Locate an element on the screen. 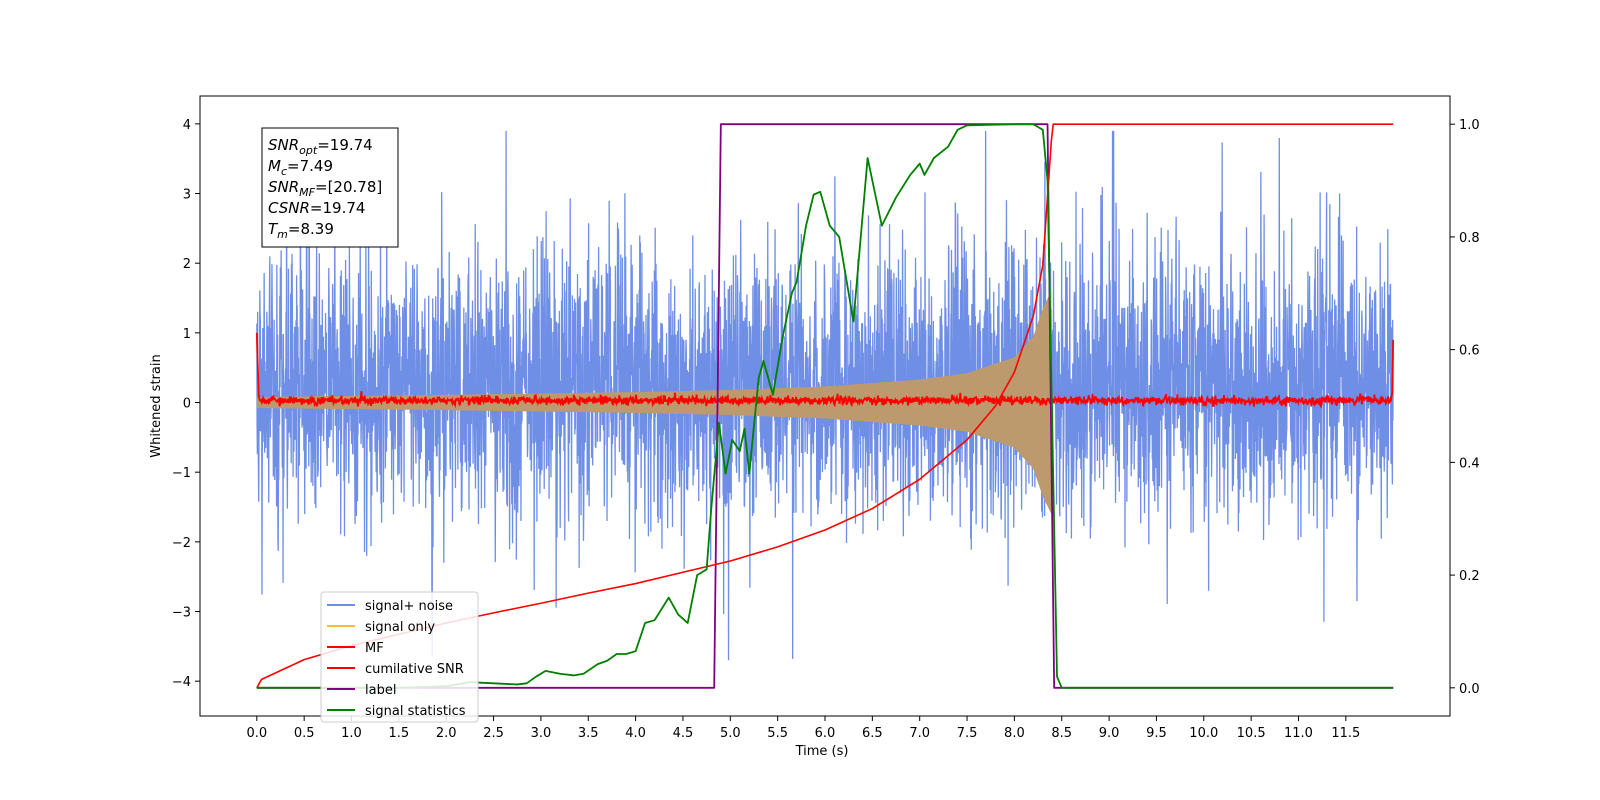 The image size is (1600, 800). x-tick-label: 8.0 is located at coordinates (1014, 733).